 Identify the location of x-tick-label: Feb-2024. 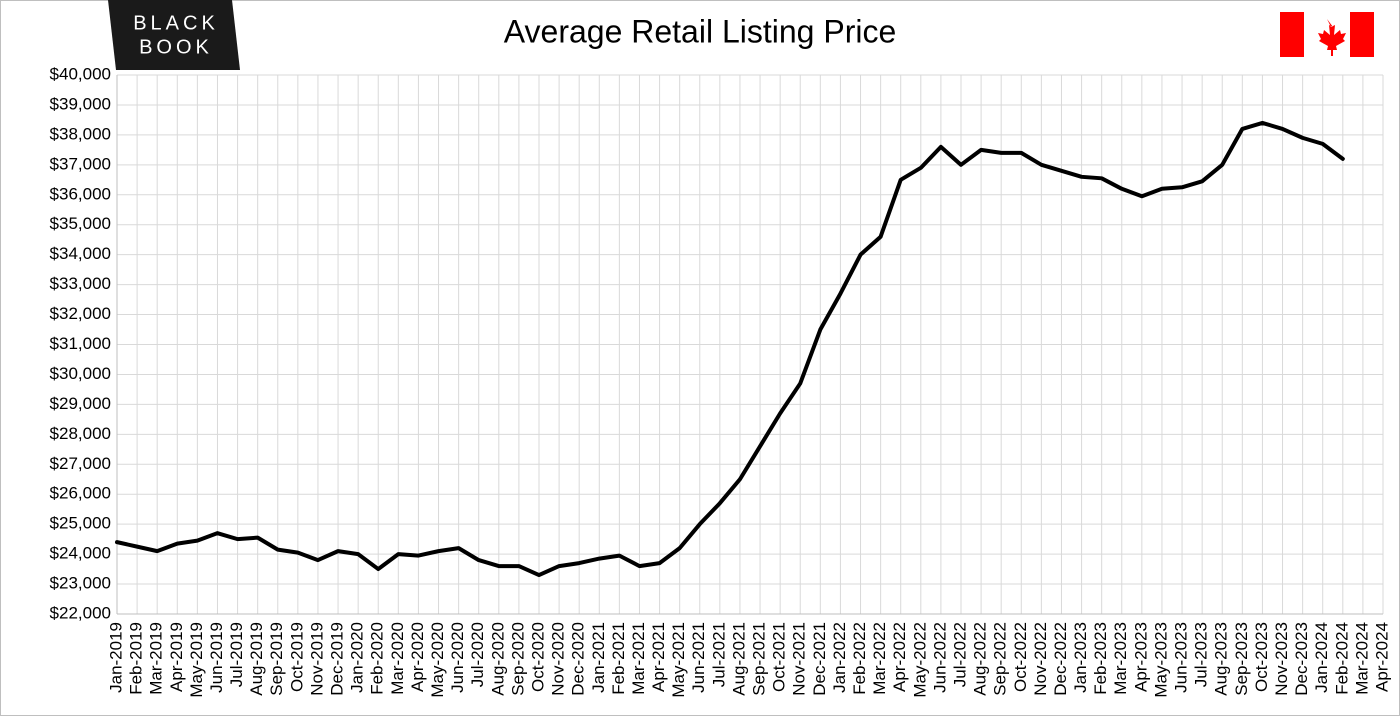
(1341, 658).